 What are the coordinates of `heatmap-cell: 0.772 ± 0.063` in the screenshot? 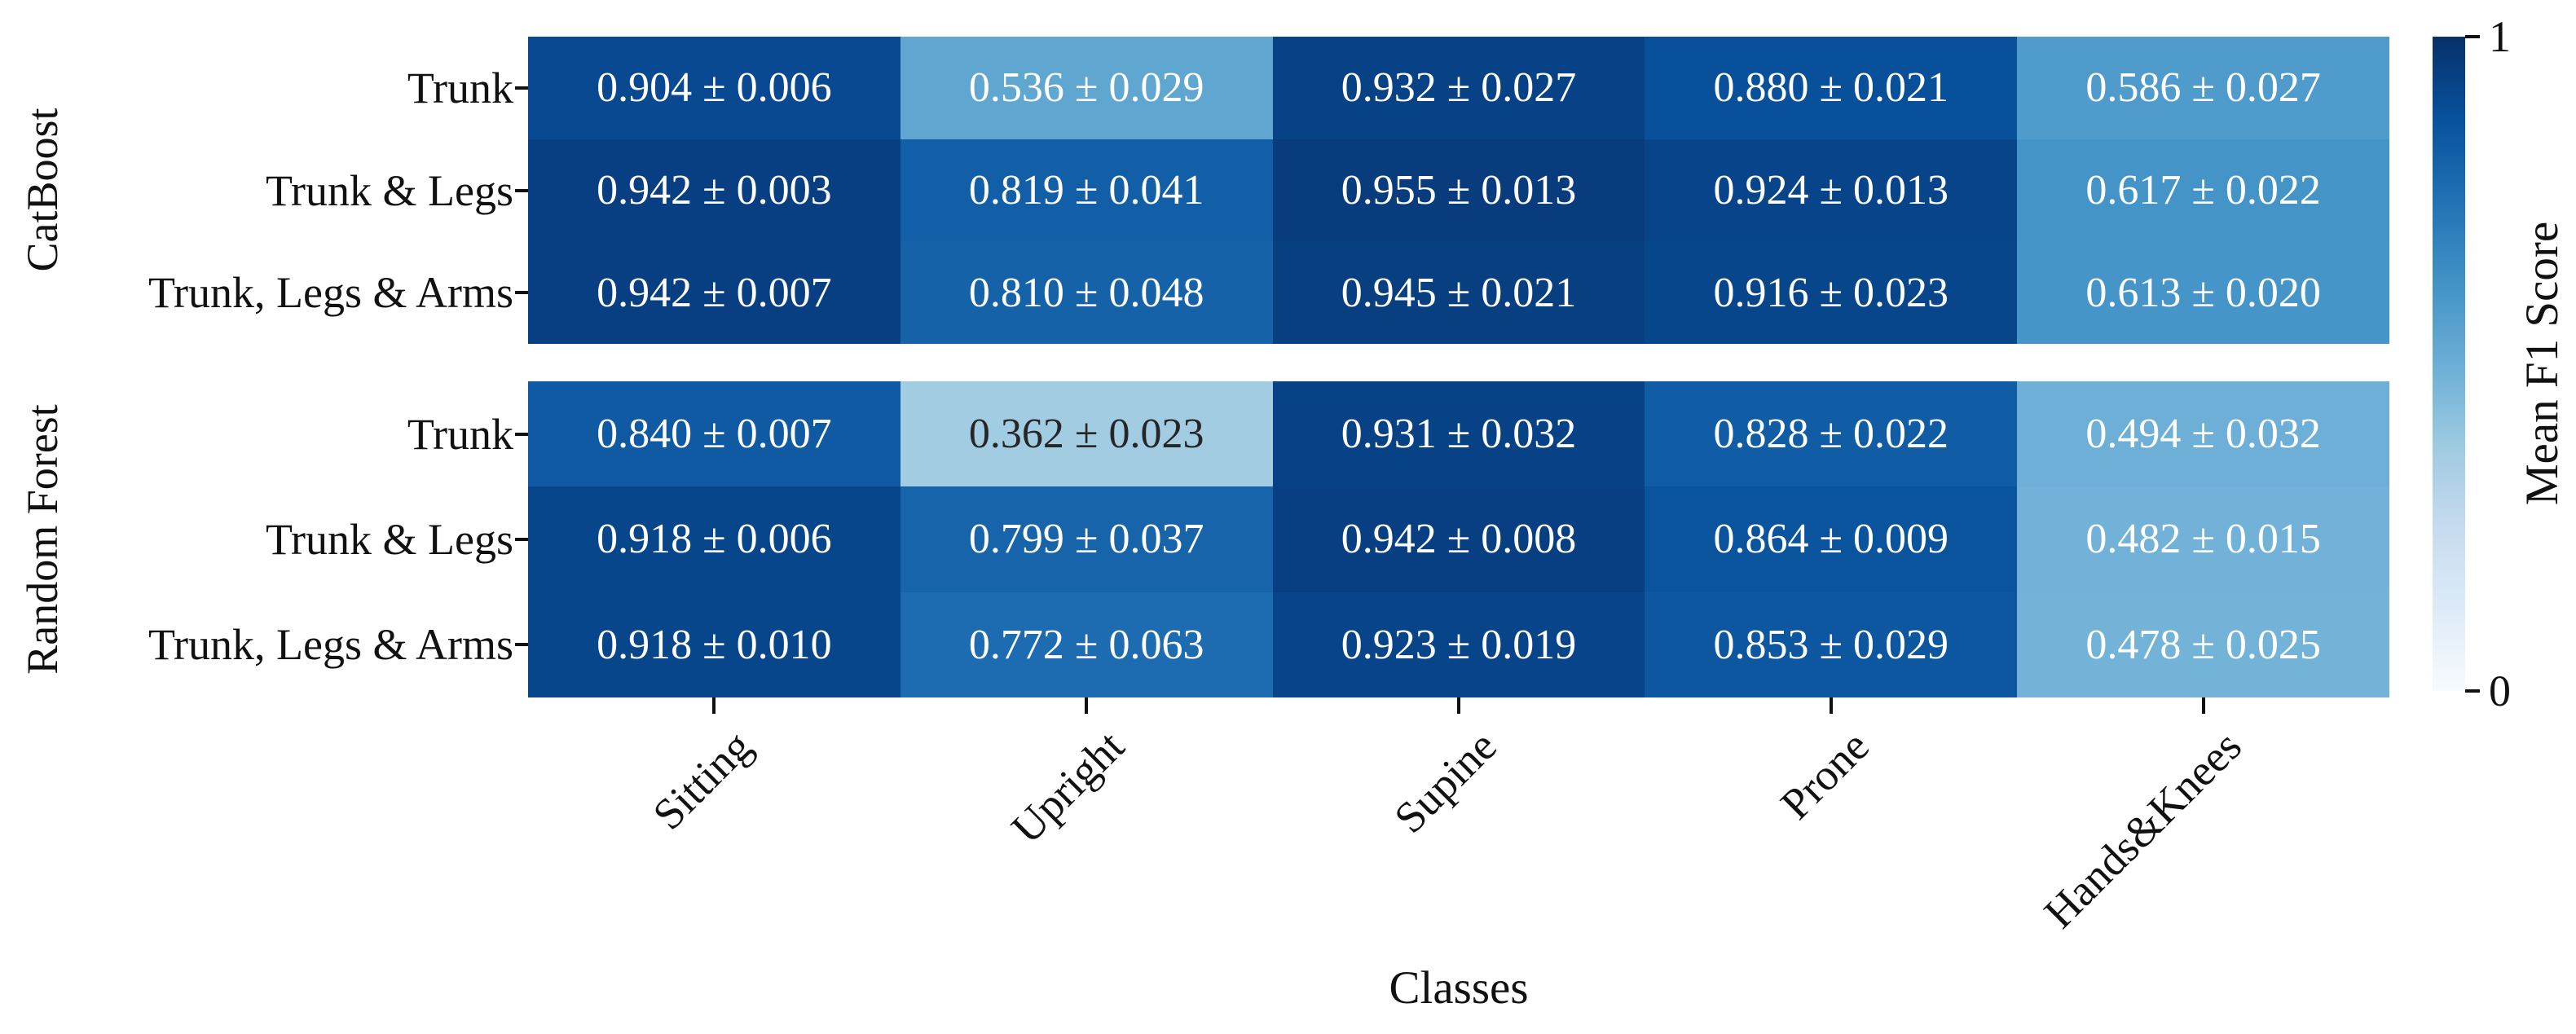 It's located at (1086, 644).